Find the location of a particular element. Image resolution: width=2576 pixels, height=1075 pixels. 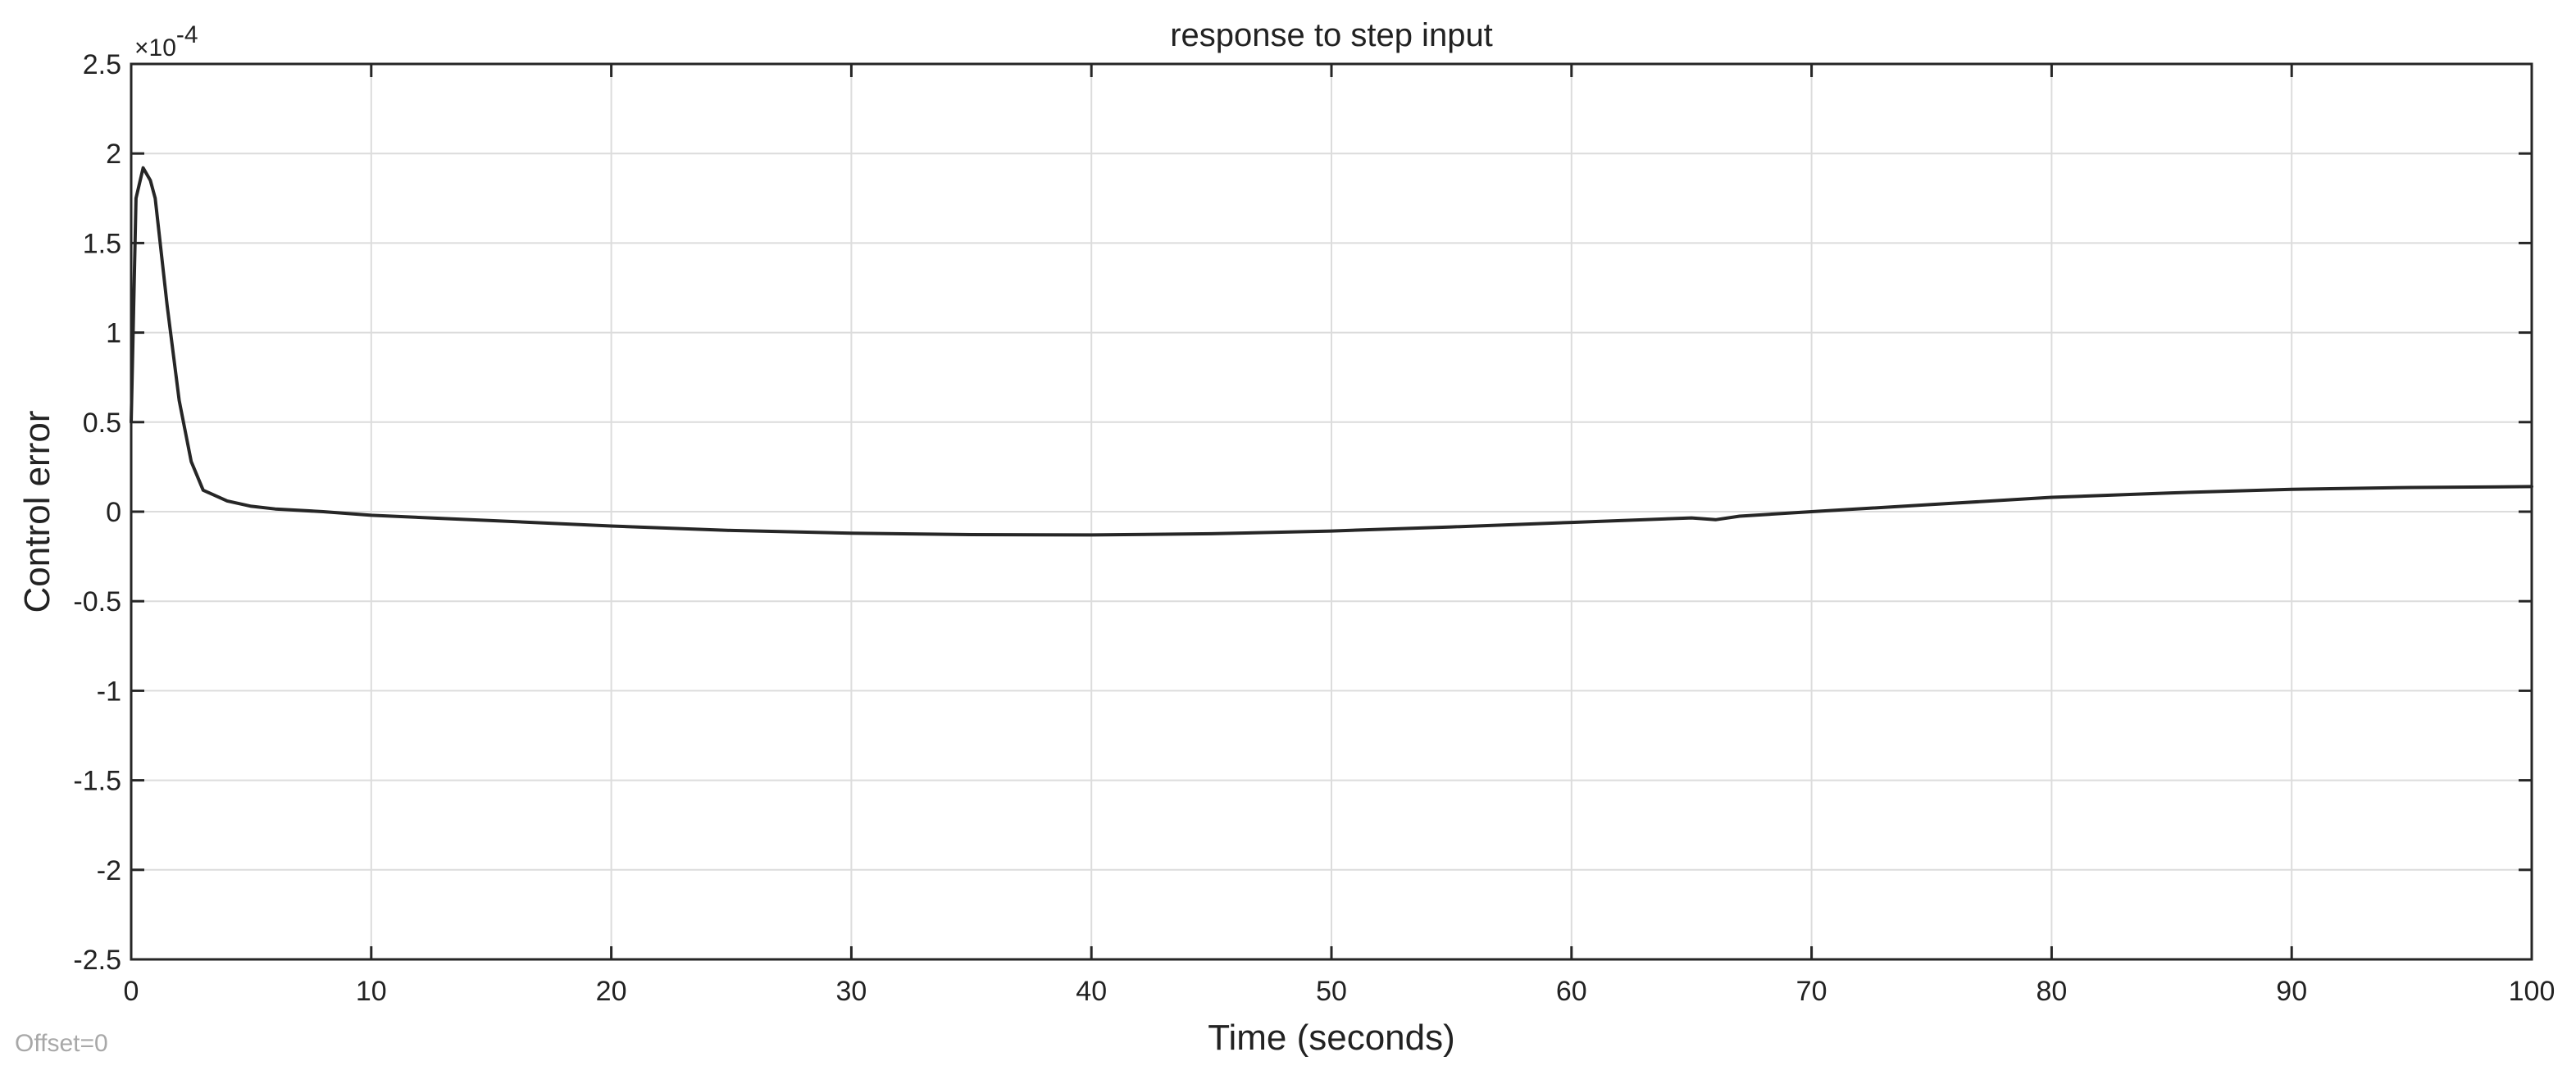

y-tick-label: 1 is located at coordinates (113, 334).